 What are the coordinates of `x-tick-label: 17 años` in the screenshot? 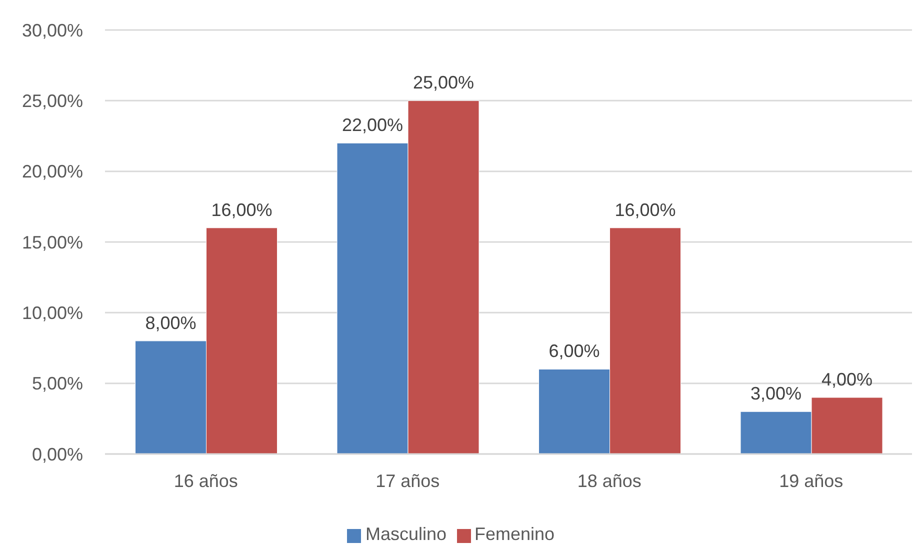 It's located at (408, 480).